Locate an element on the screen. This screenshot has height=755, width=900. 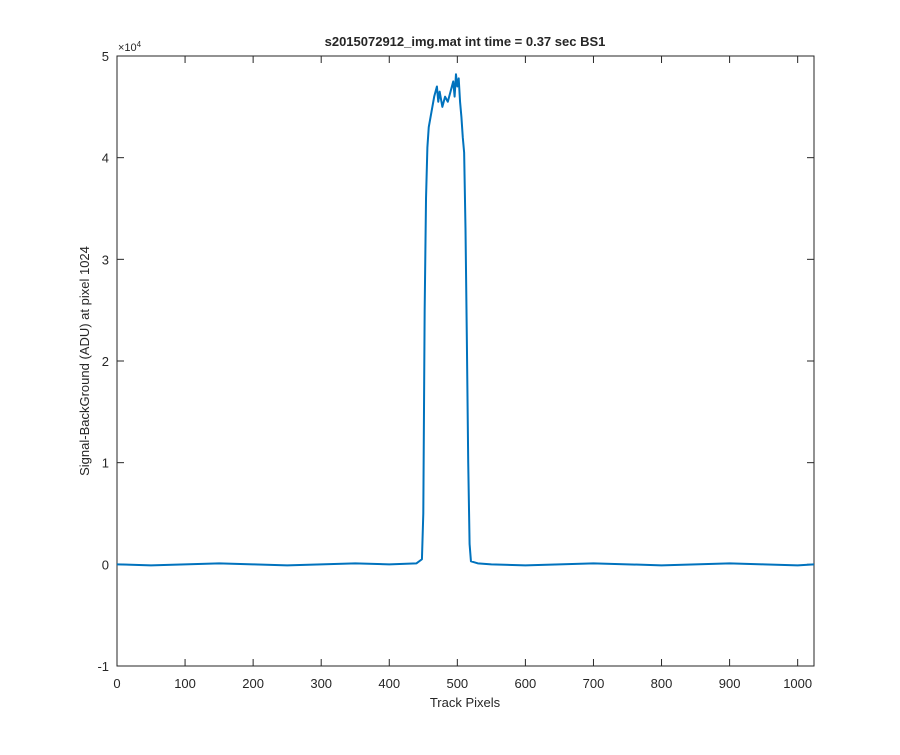
x-tick-label: 800 is located at coordinates (662, 683).